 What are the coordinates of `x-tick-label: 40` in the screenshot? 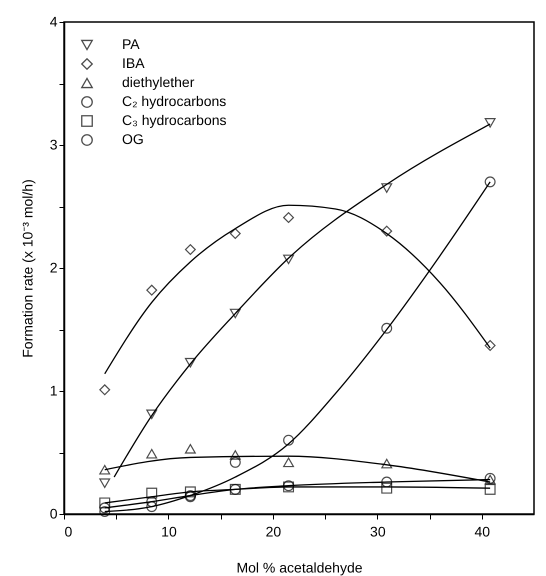 It's located at (482, 532).